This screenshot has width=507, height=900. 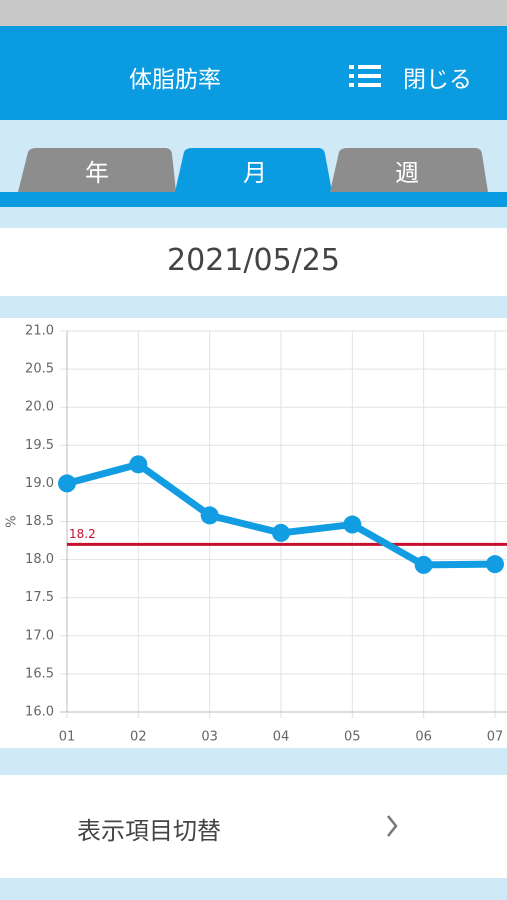 What do you see at coordinates (67, 737) in the screenshot?
I see `x-tick-label: 01` at bounding box center [67, 737].